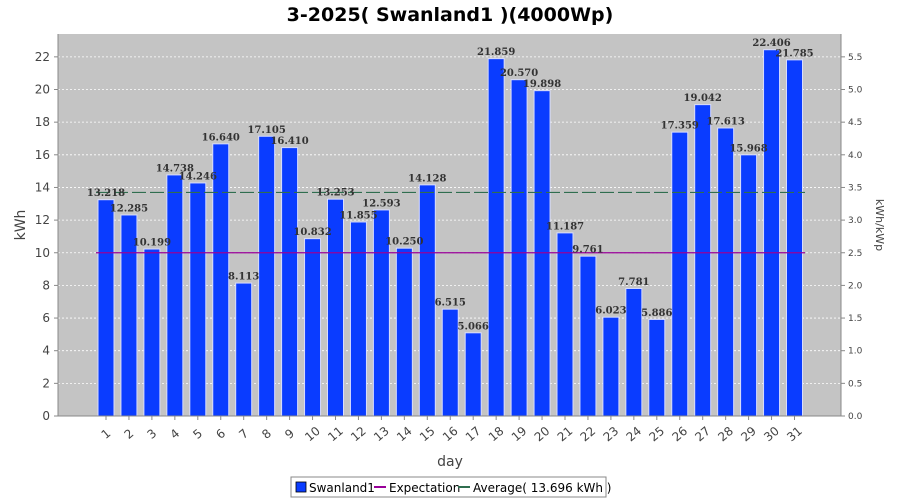 The width and height of the screenshot is (900, 500). I want to click on x-tick-label: 7, so click(243, 434).